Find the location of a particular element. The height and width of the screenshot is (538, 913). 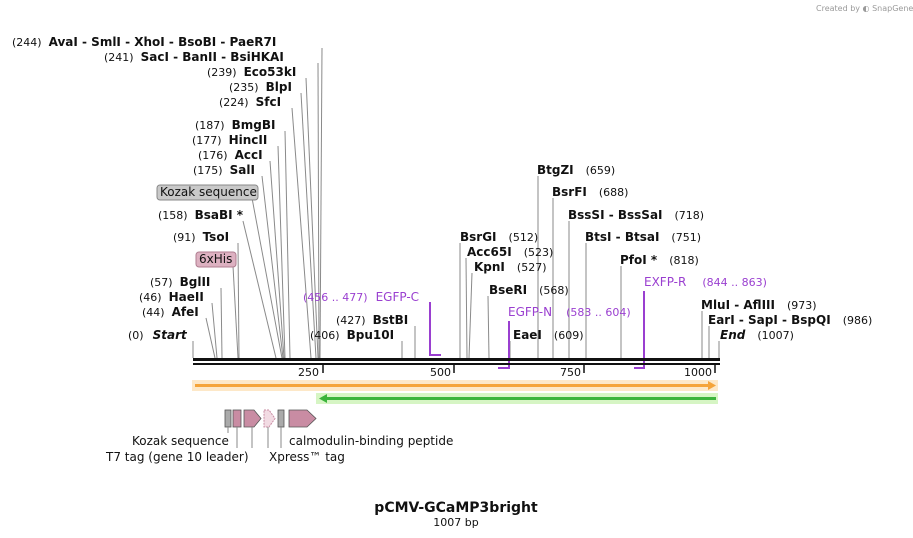

site-pos: (187) is located at coordinates (210, 125).